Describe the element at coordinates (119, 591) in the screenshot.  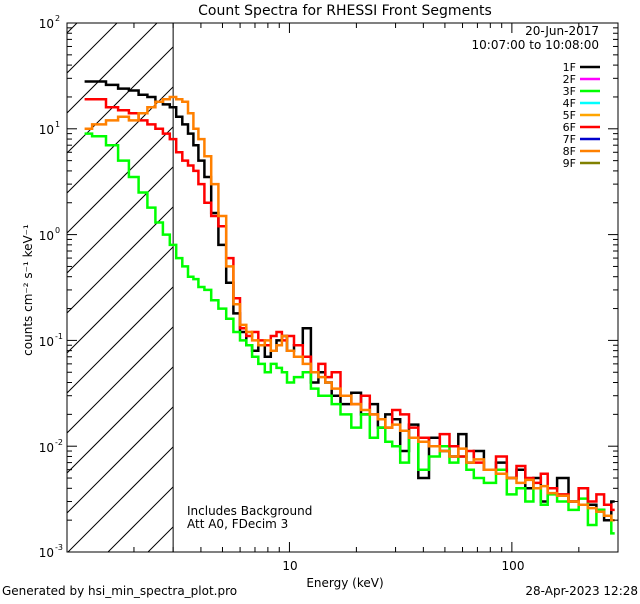
I see `footer-generated-by: Generated by hsi_min_spectra_plot.pro` at that location.